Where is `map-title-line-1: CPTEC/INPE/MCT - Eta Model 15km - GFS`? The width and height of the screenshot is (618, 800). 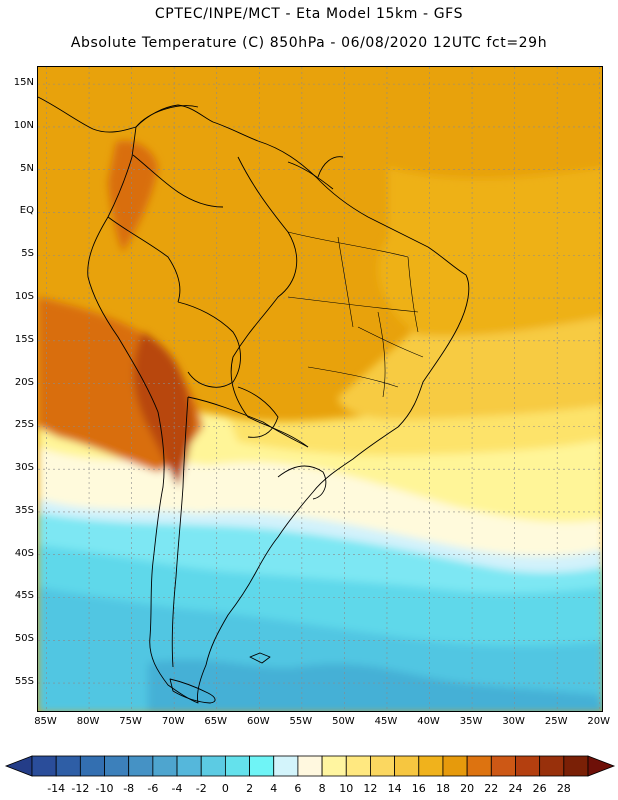
map-title-line-1: CPTEC/INPE/MCT - Eta Model 15km - GFS is located at coordinates (309, 14).